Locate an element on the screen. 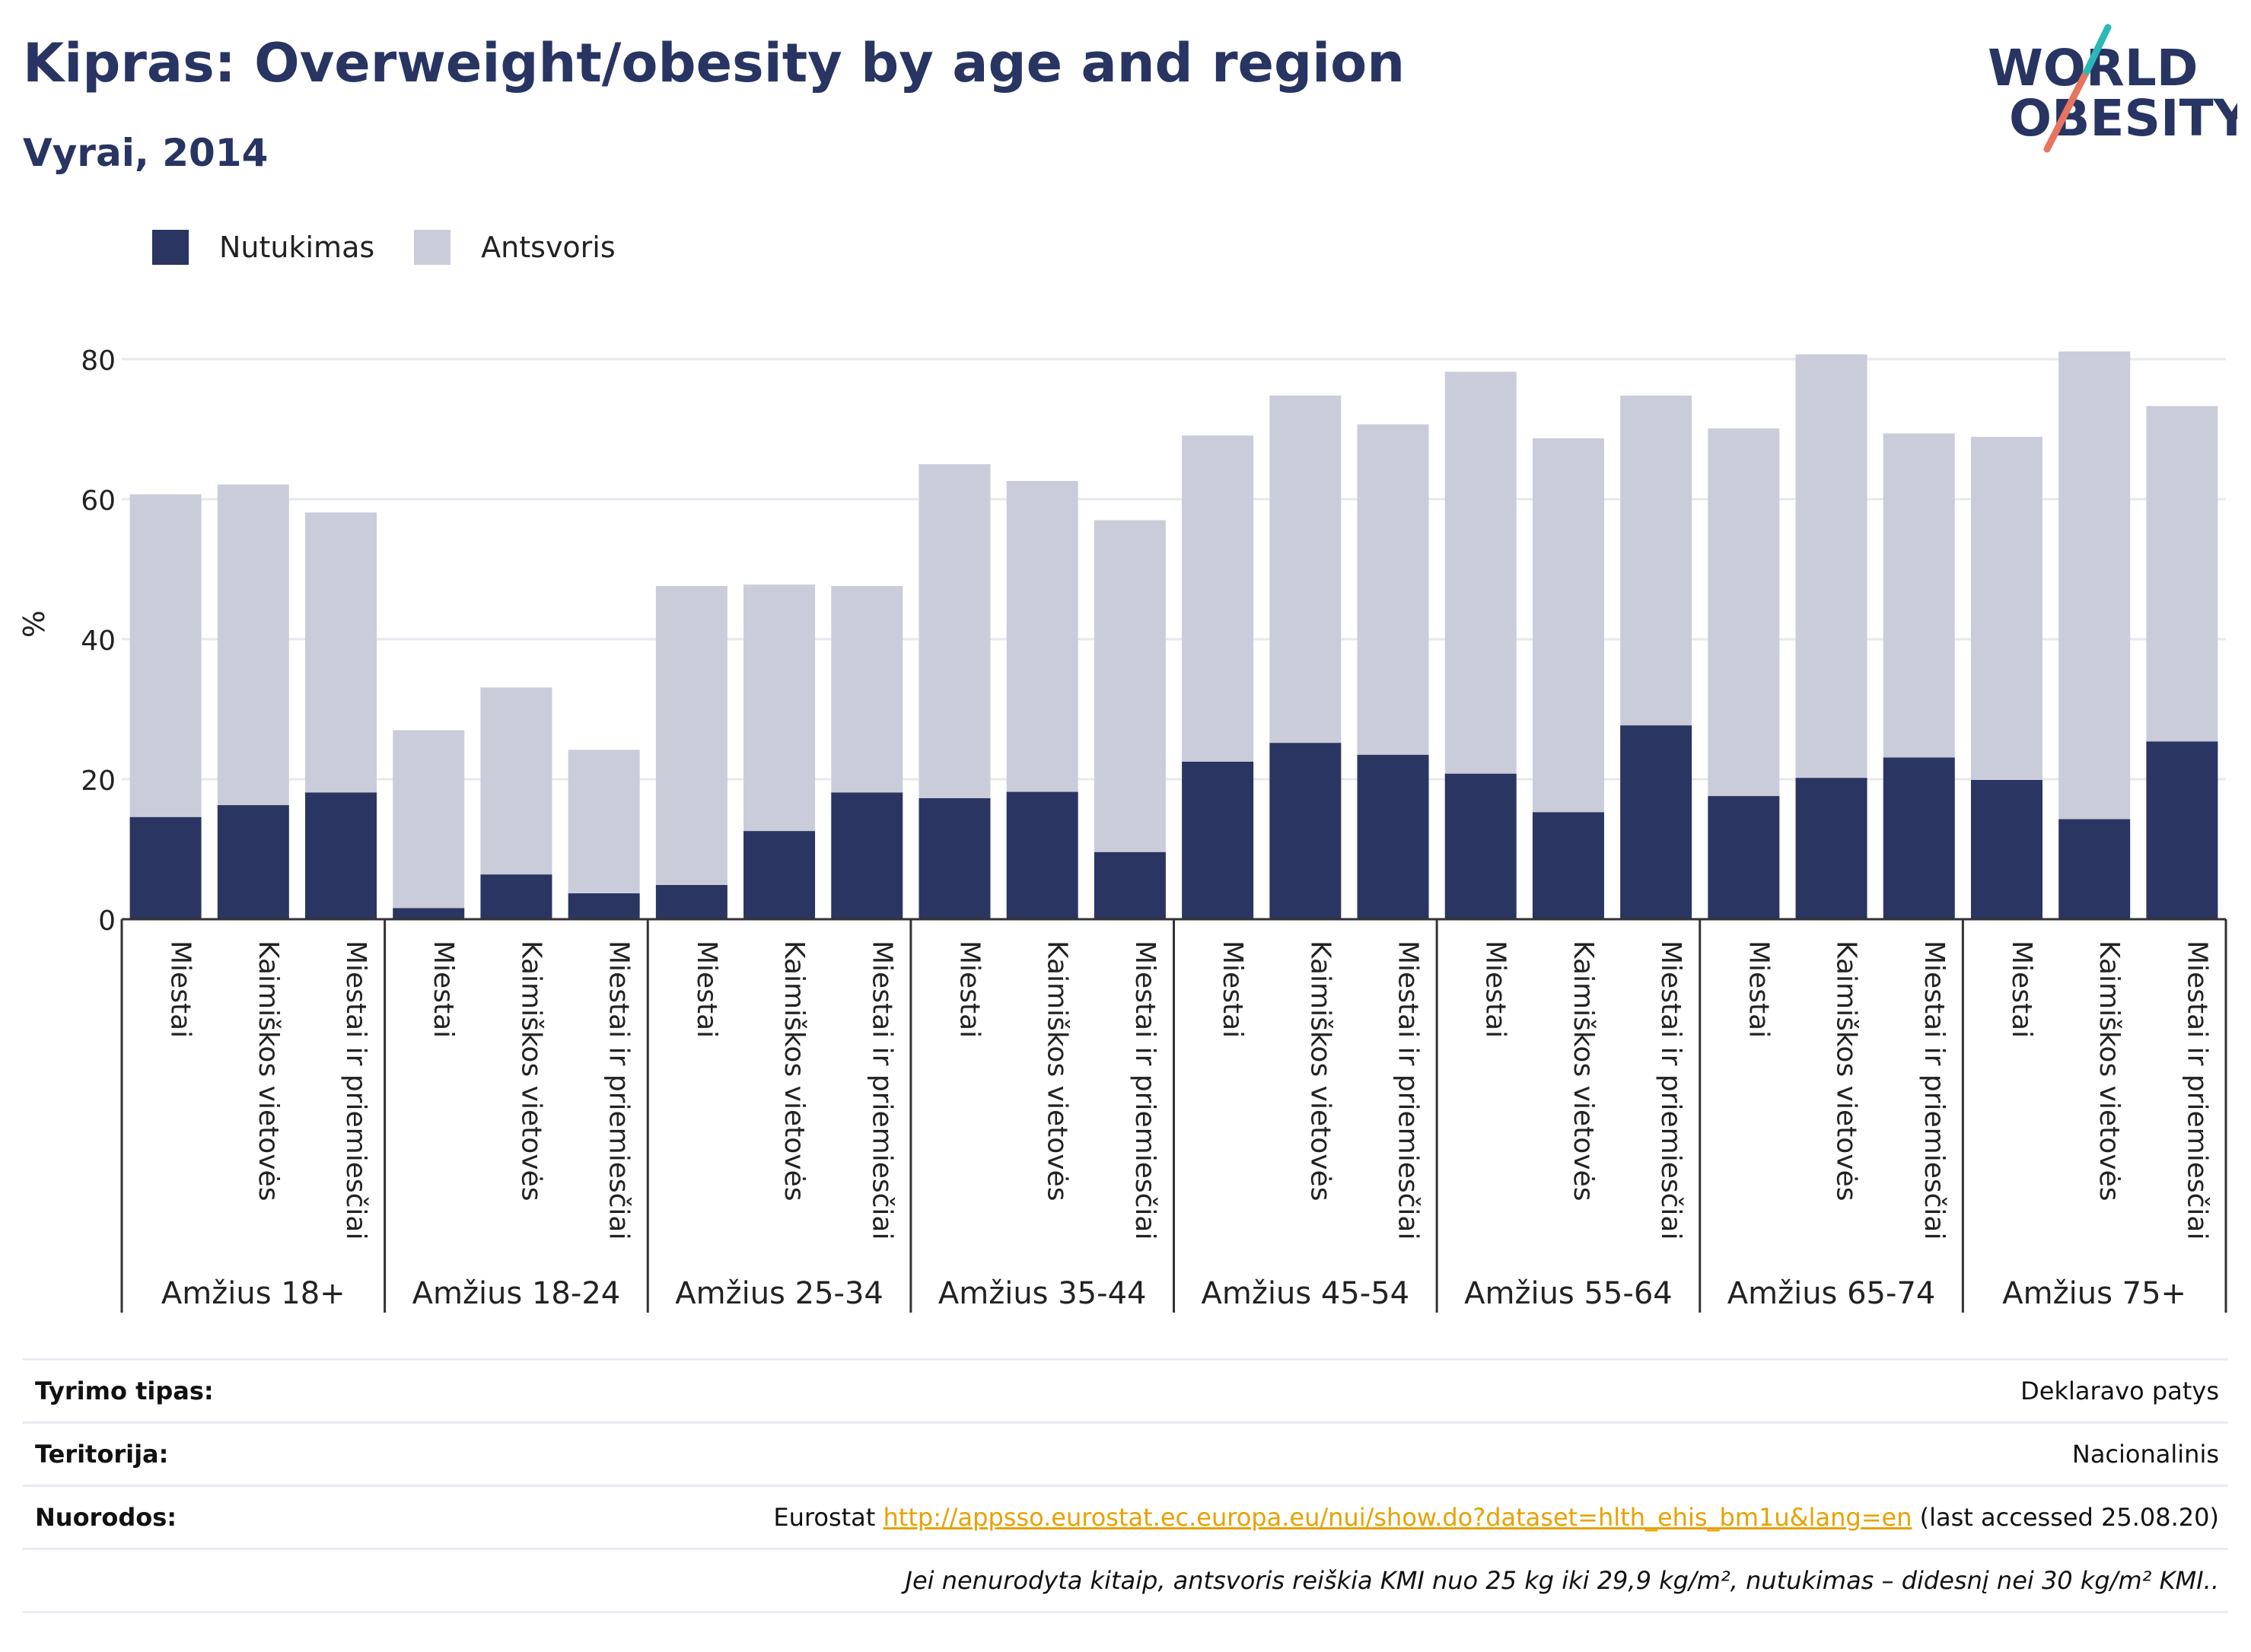  y-axis-label: % is located at coordinates (34, 624).